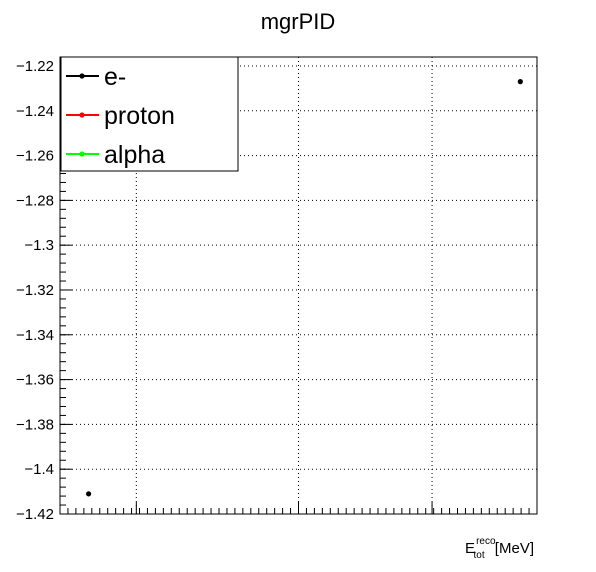 Image resolution: width=596 pixels, height=572 pixels. I want to click on legend-label-alpha: alpha, so click(134, 155).